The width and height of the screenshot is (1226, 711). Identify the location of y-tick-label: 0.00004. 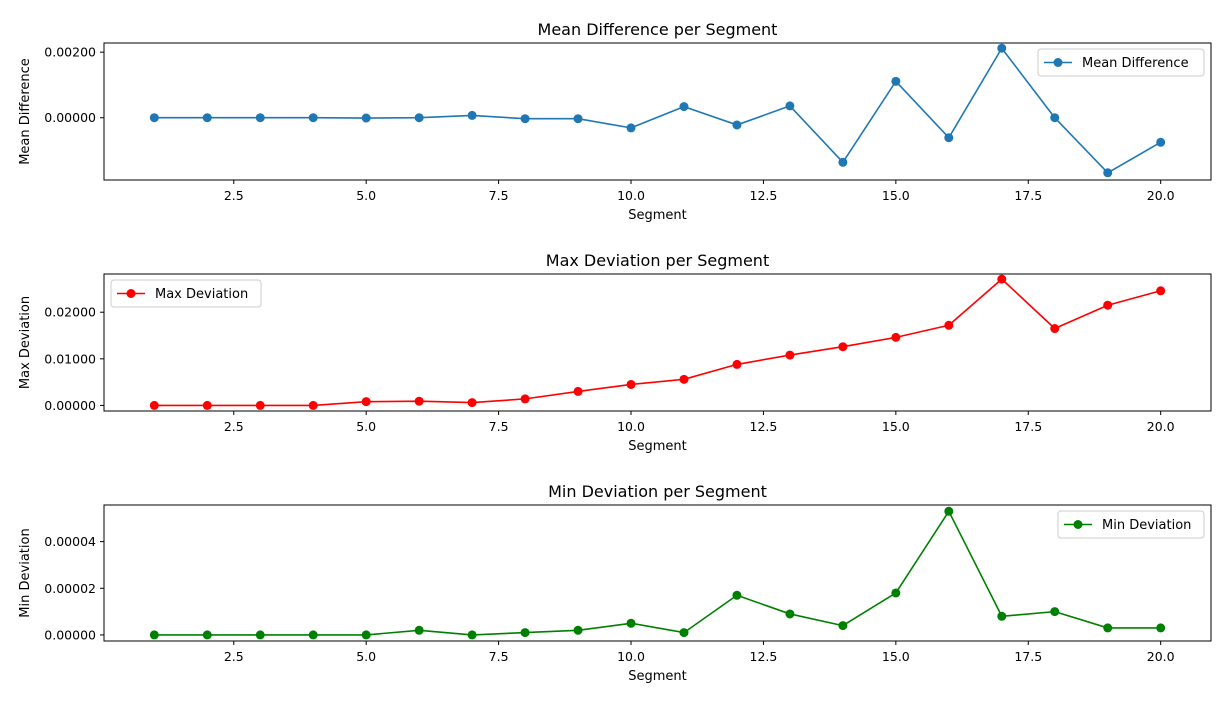
(70, 541).